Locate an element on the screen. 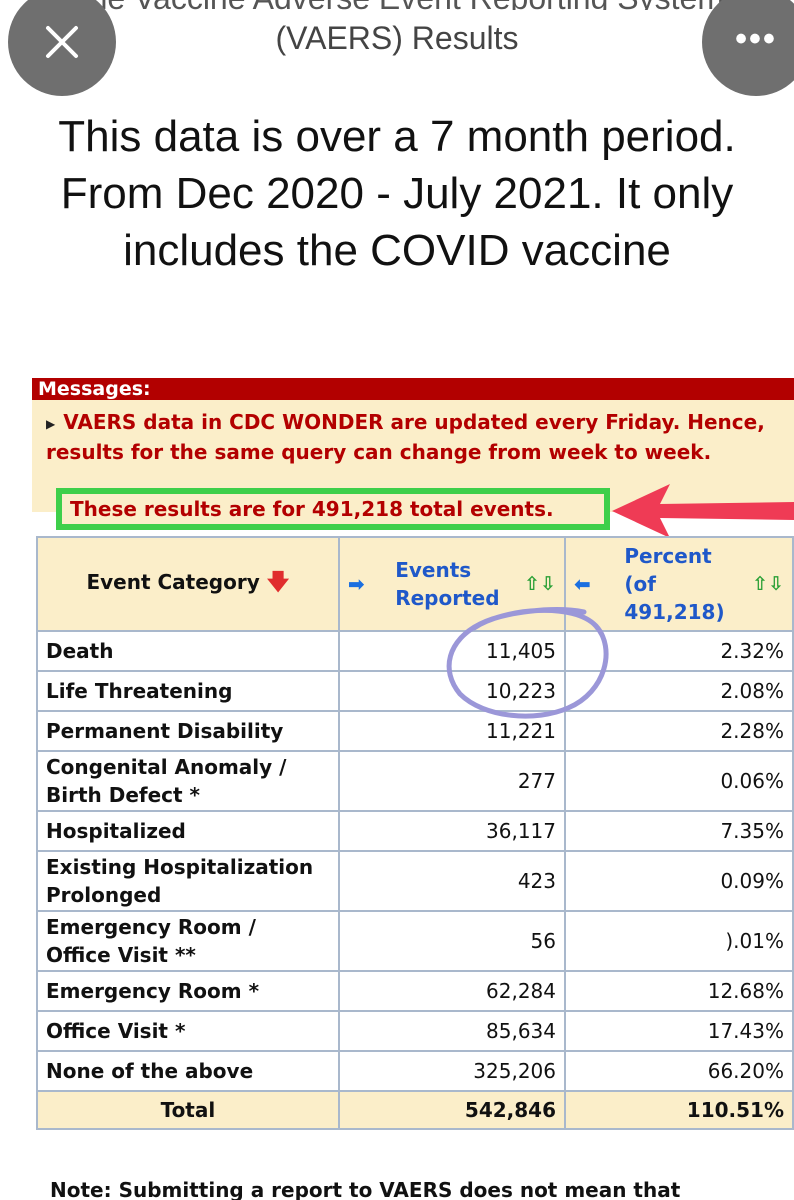 Image resolution: width=794 pixels, height=1200 pixels. table-row: Hospitalized 36,117 7.35% is located at coordinates (415, 831).